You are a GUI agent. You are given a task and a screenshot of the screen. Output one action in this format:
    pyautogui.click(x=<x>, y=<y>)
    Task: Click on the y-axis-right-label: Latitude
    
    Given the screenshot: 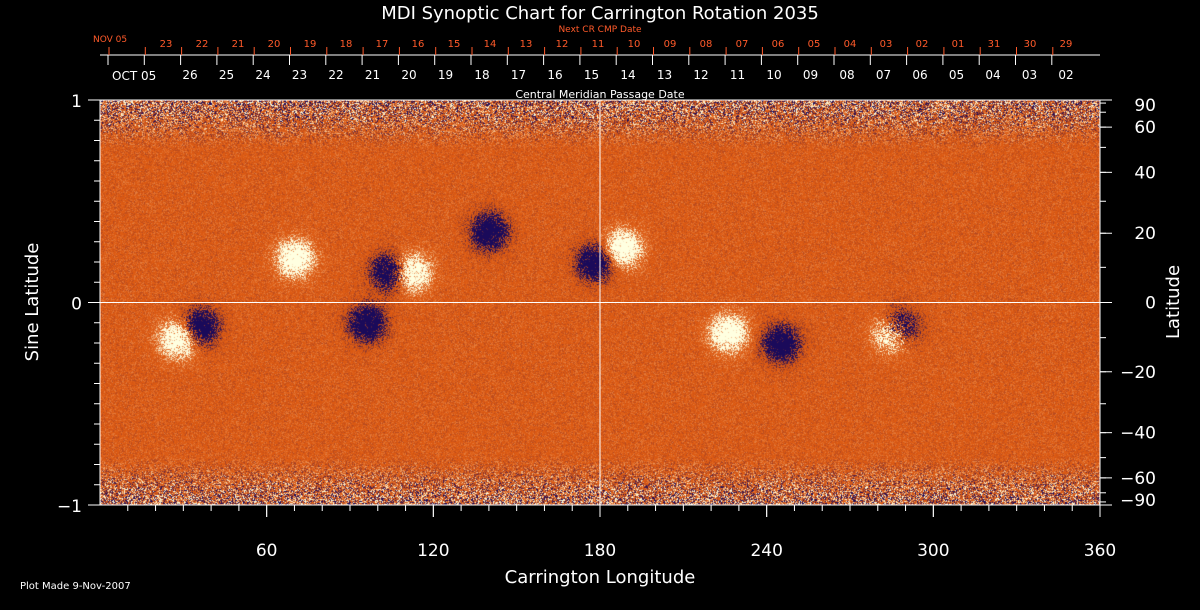 What is the action you would take?
    pyautogui.click(x=1173, y=302)
    